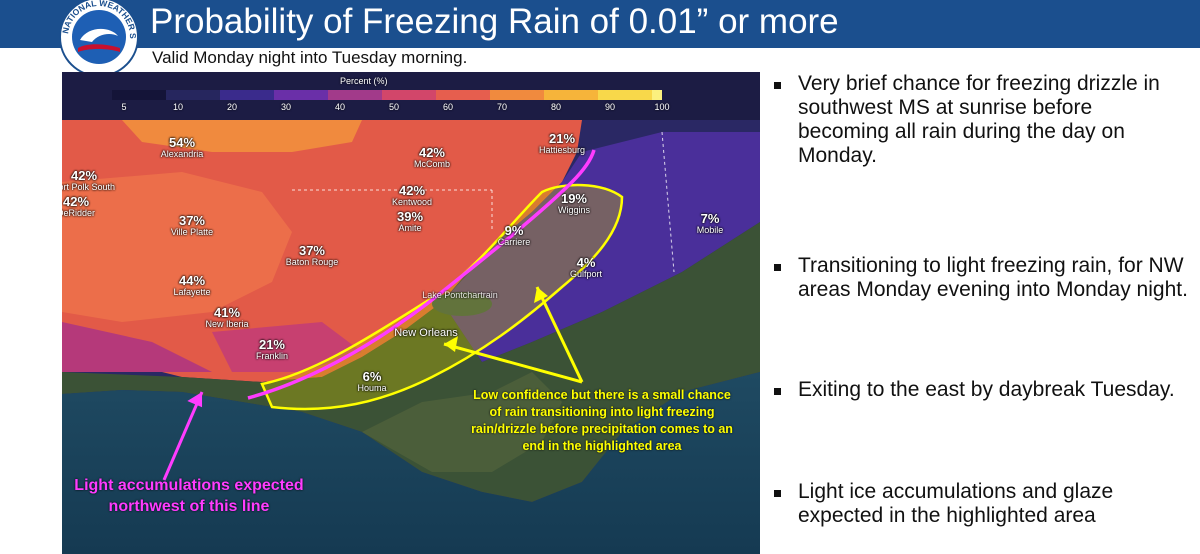  Describe the element at coordinates (574, 203) in the screenshot. I see `city-label: 19% Wiggins` at that location.